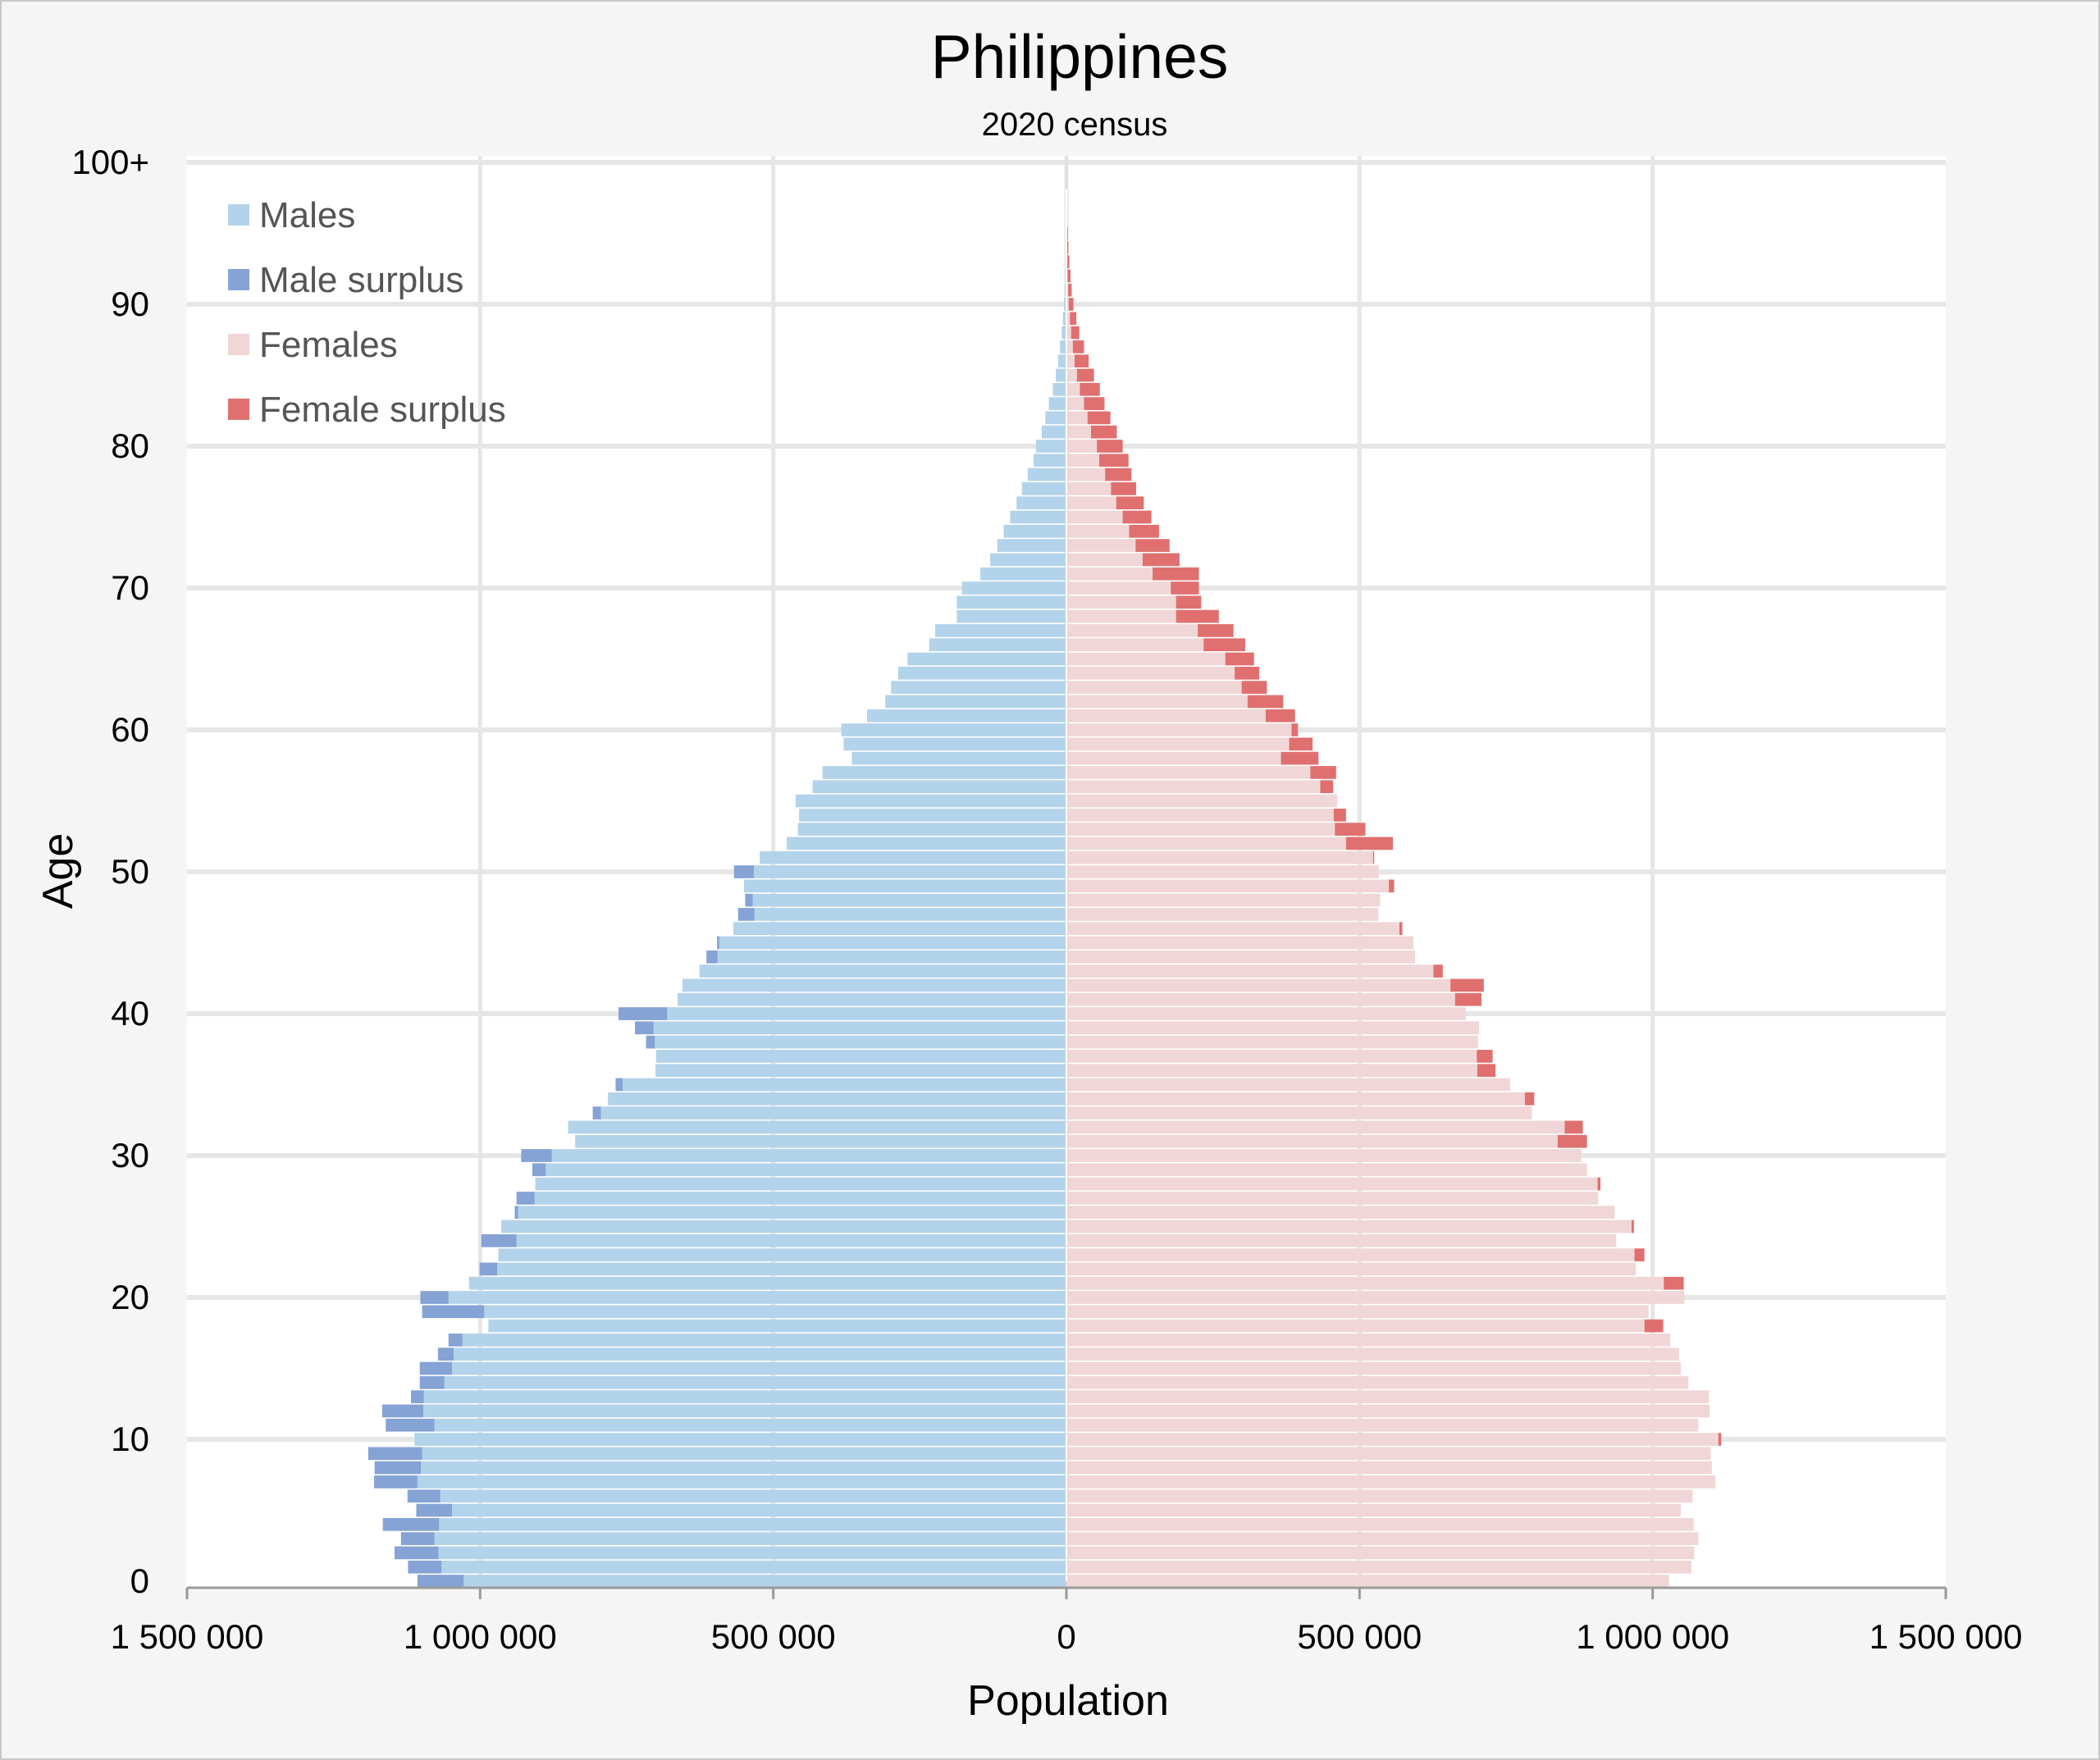 The image size is (2100, 1760). What do you see at coordinates (130, 1297) in the screenshot?
I see `y-tick-label: 20` at bounding box center [130, 1297].